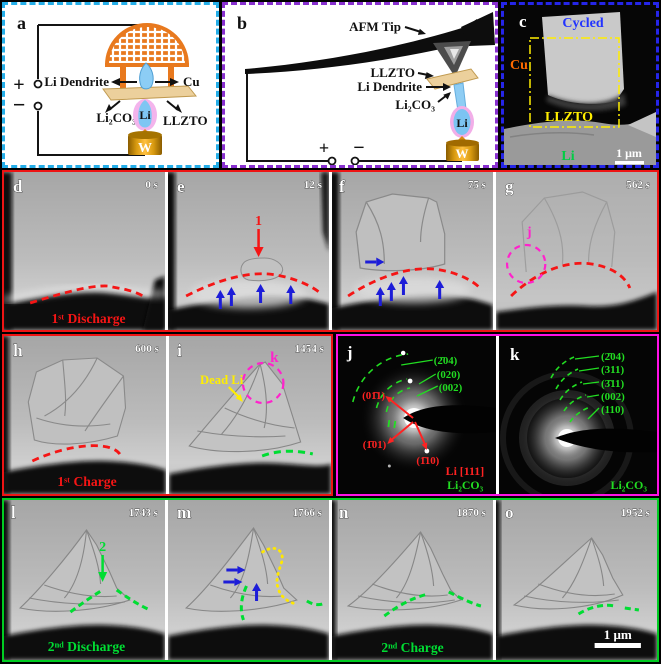  I want to click on panel-m-image: m 1766 s, so click(248, 580).